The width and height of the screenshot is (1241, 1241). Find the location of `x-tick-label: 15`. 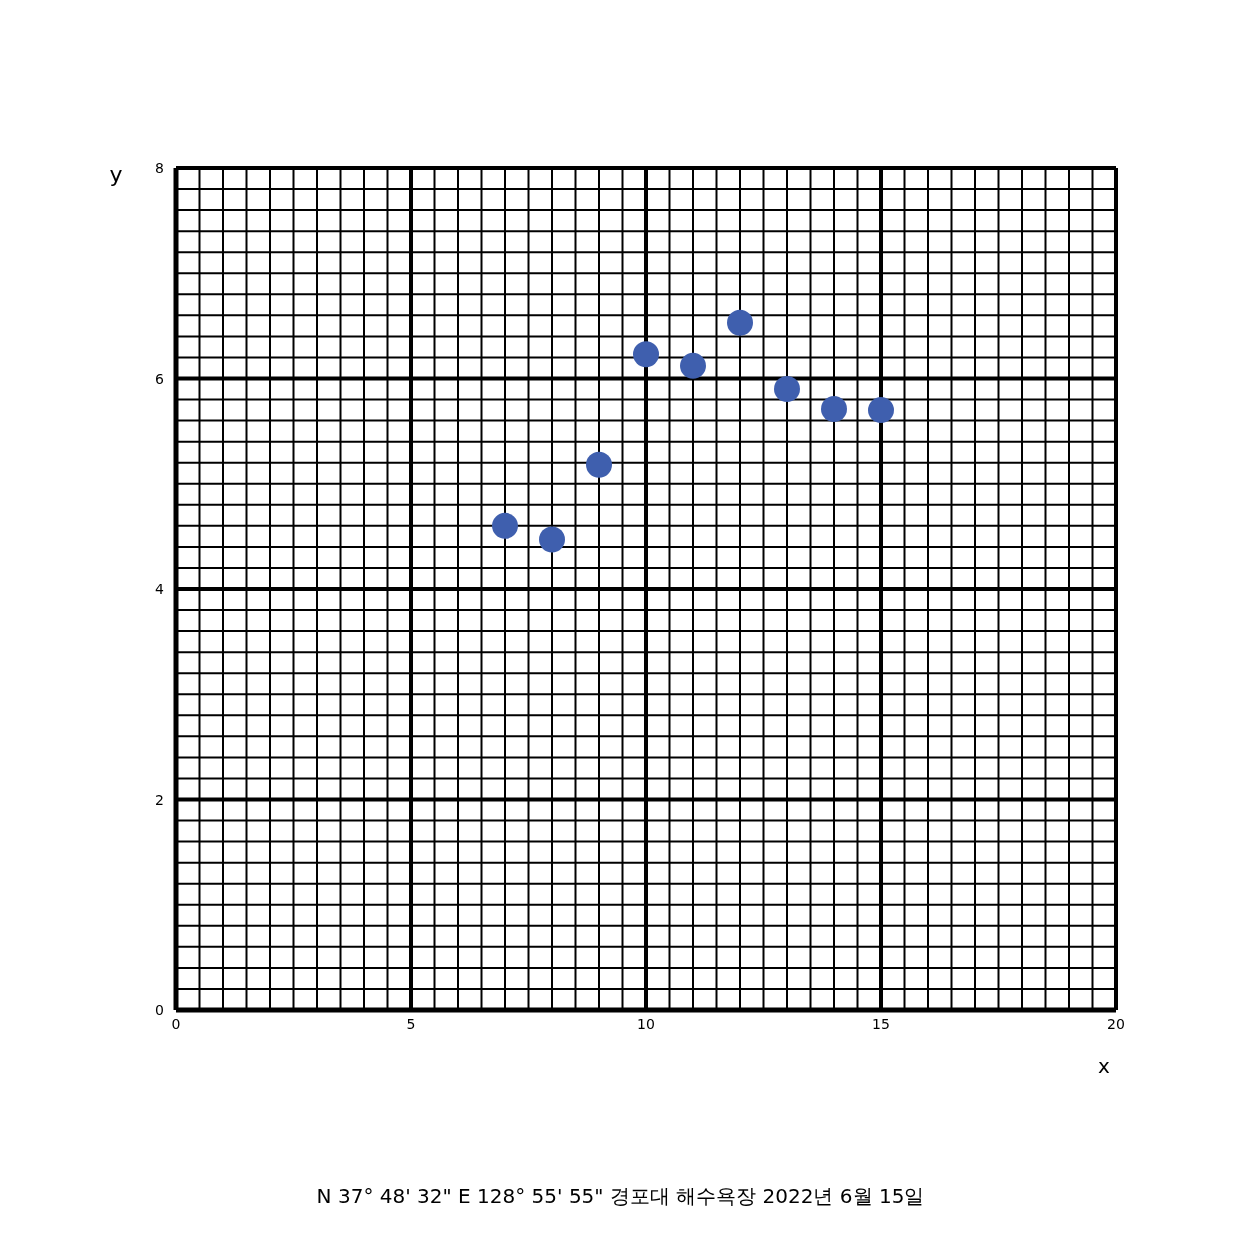

x-tick-label: 15 is located at coordinates (881, 1024).